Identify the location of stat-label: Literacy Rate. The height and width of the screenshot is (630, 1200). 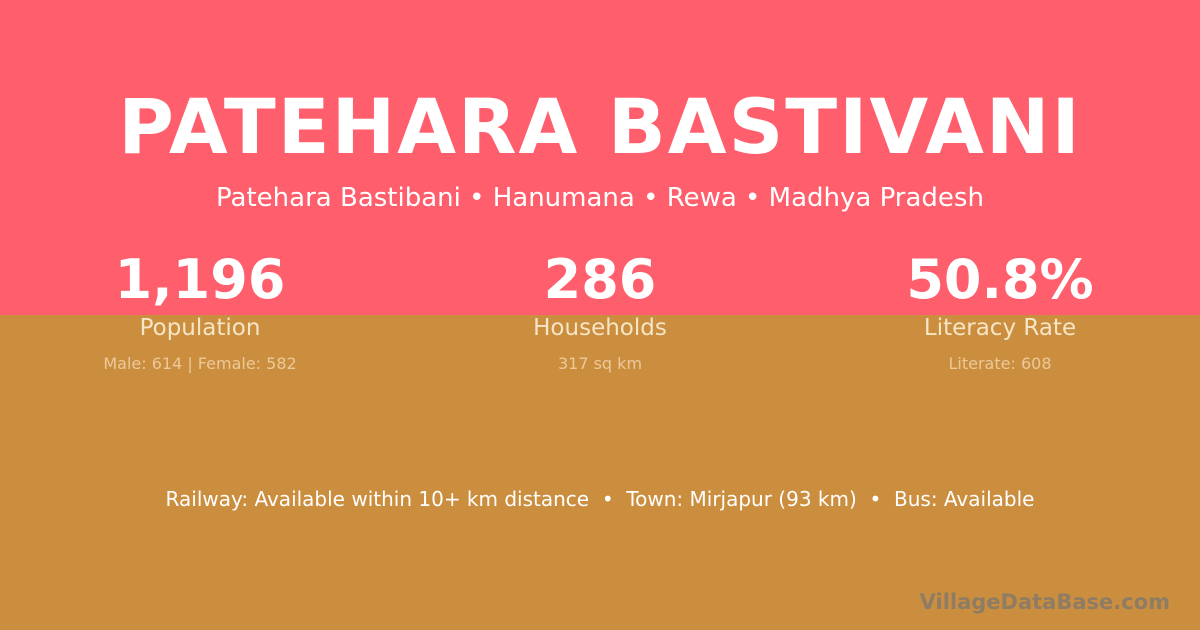
(1000, 328).